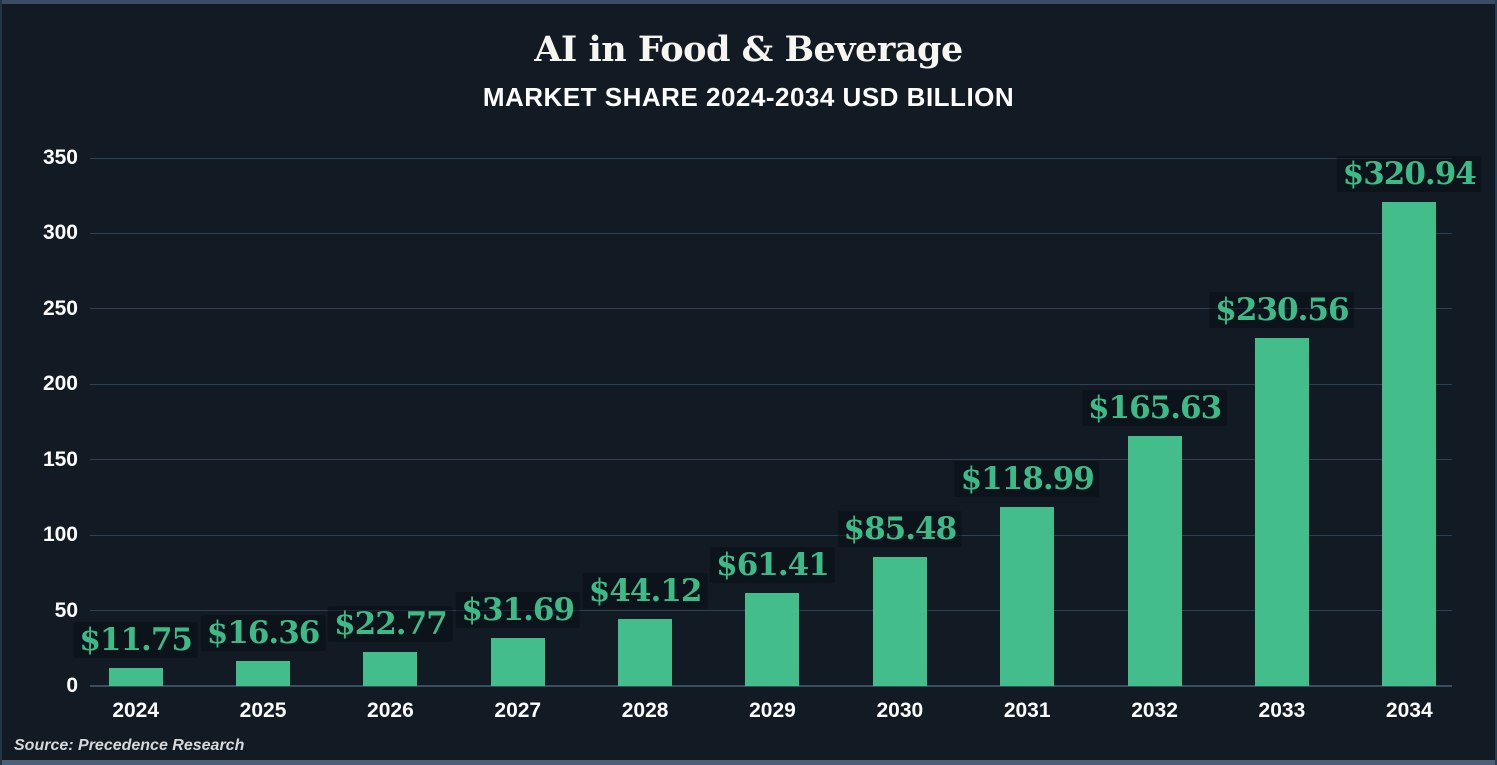  I want to click on y-tick-label: 350, so click(60, 157).